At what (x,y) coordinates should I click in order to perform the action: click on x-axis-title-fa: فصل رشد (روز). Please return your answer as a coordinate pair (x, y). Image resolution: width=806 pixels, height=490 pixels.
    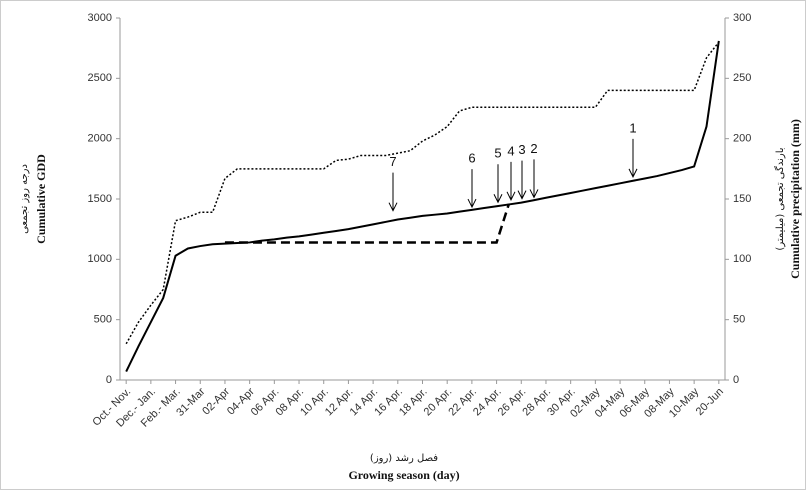
    Looking at the image, I should click on (404, 458).